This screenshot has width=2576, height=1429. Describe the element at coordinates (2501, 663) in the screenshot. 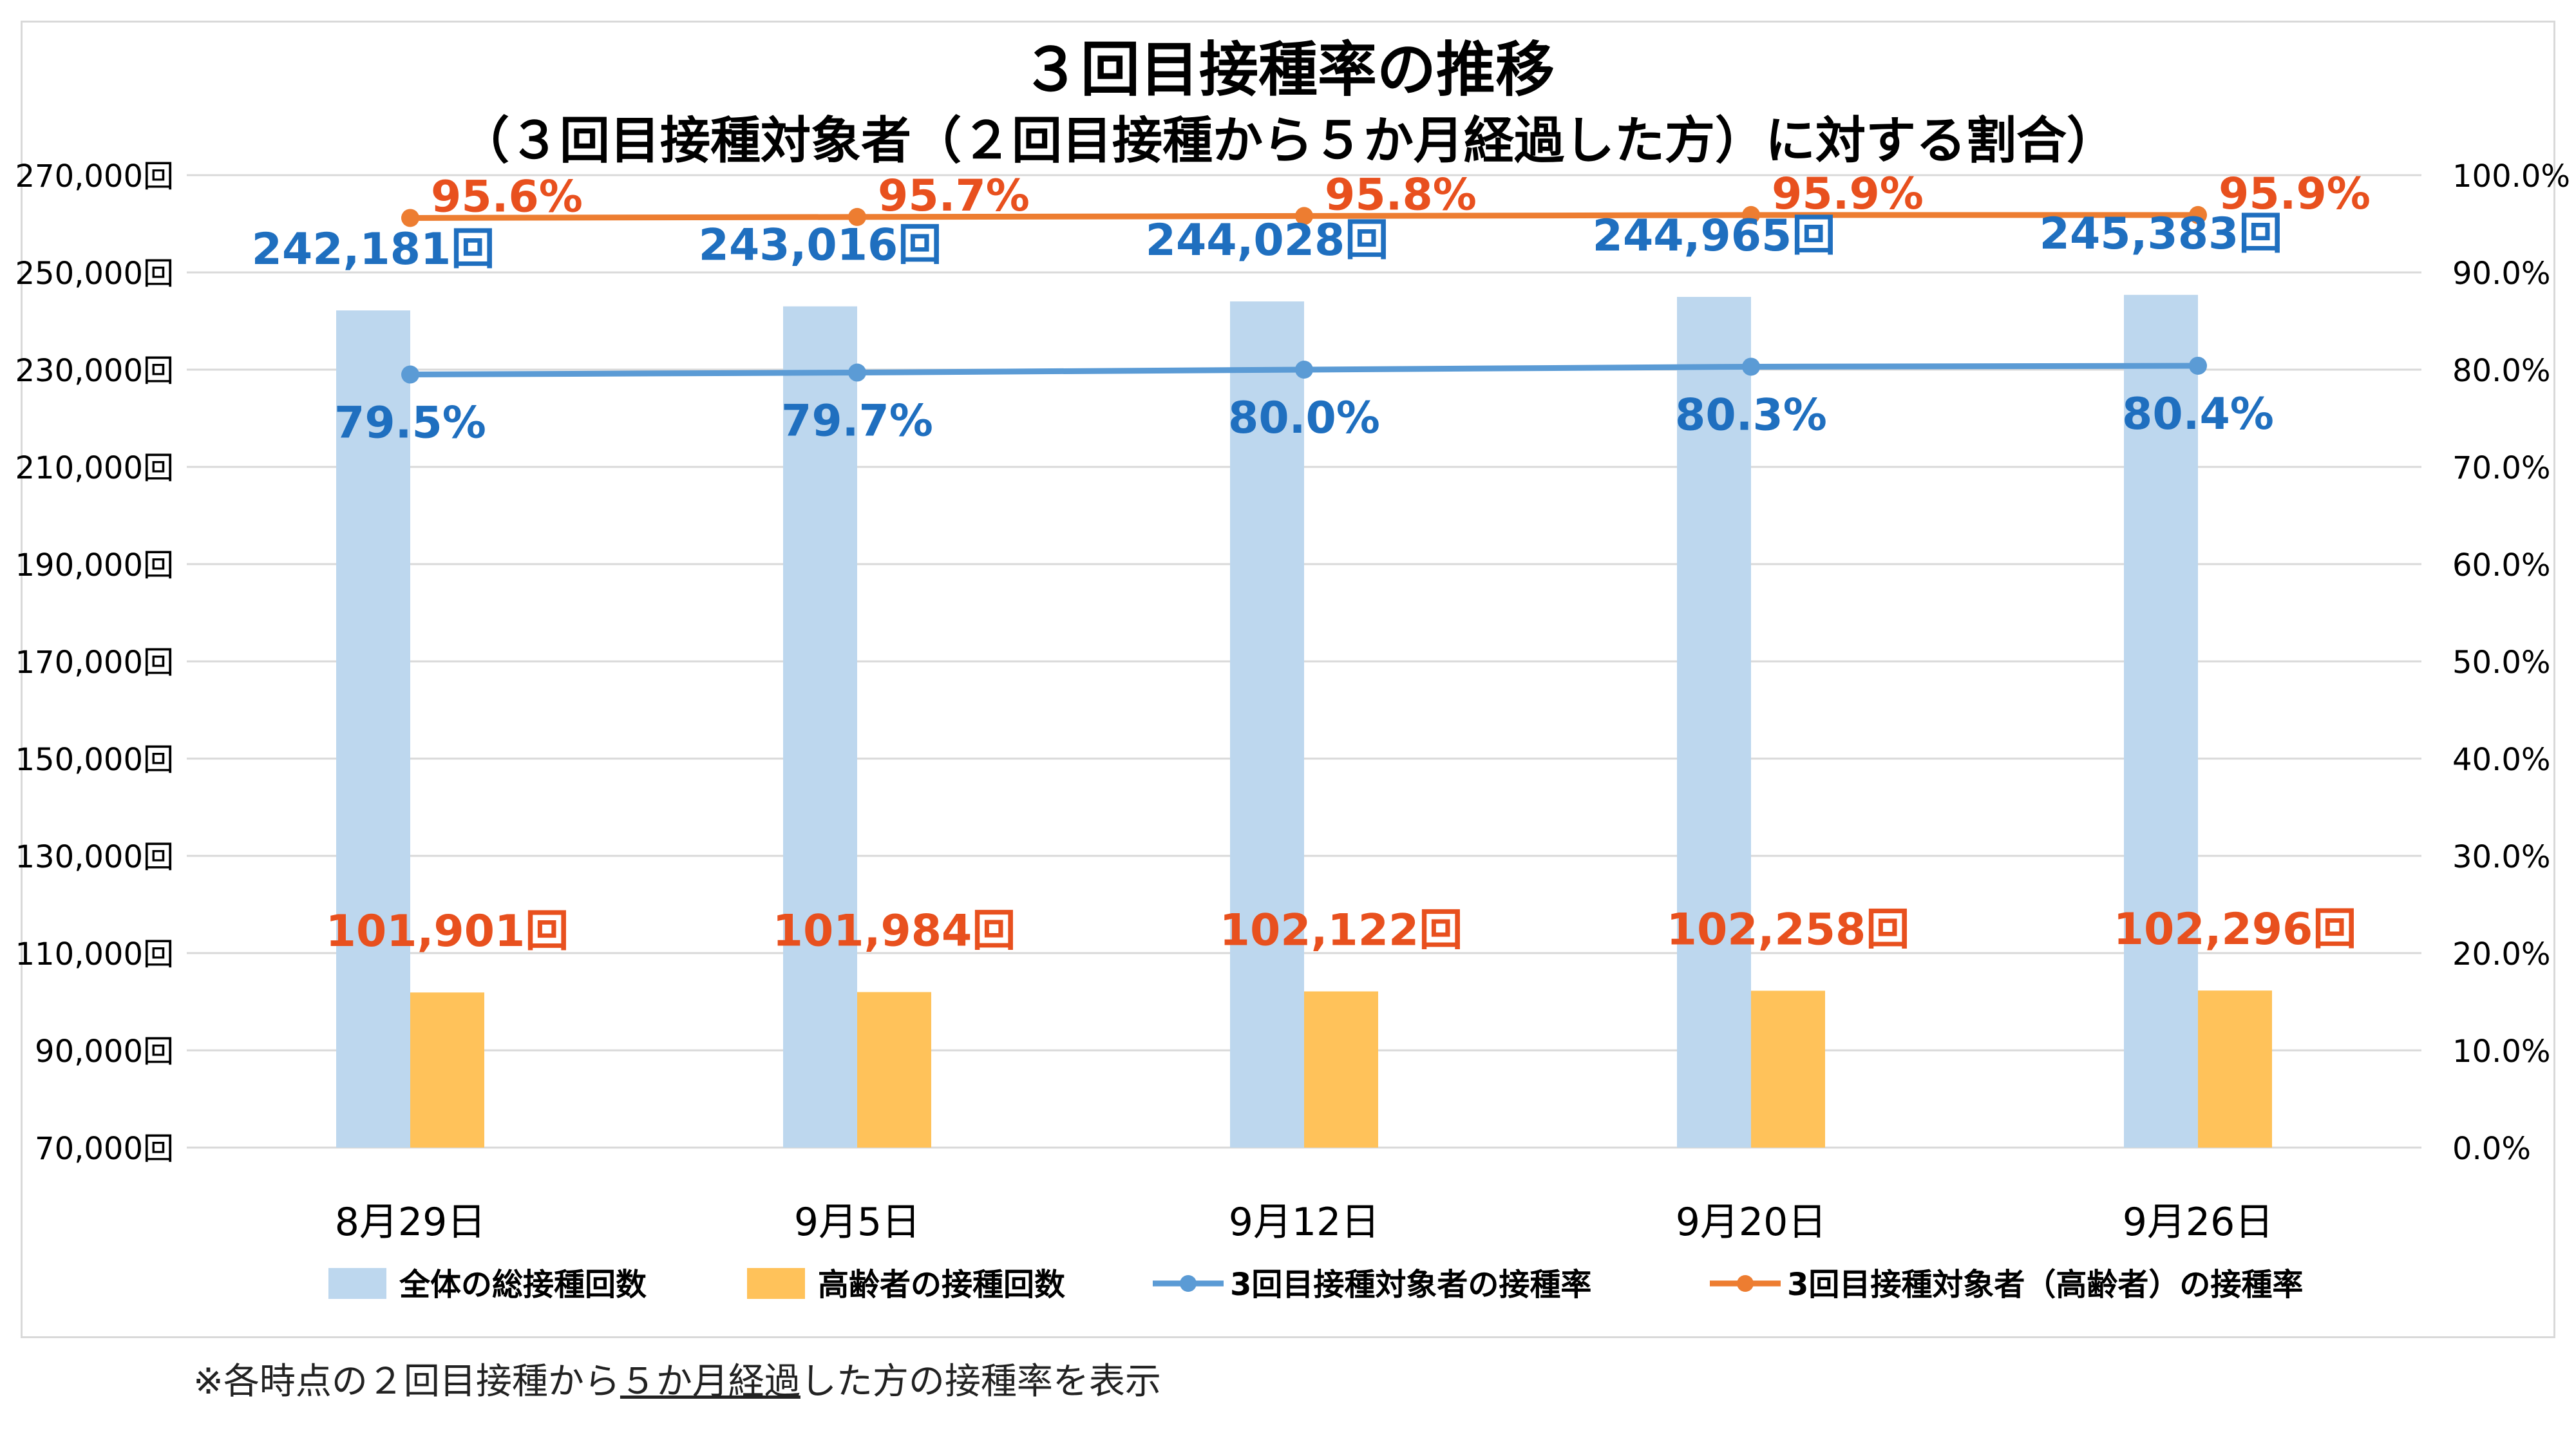

I see `right-tick-label: 50.0%` at that location.